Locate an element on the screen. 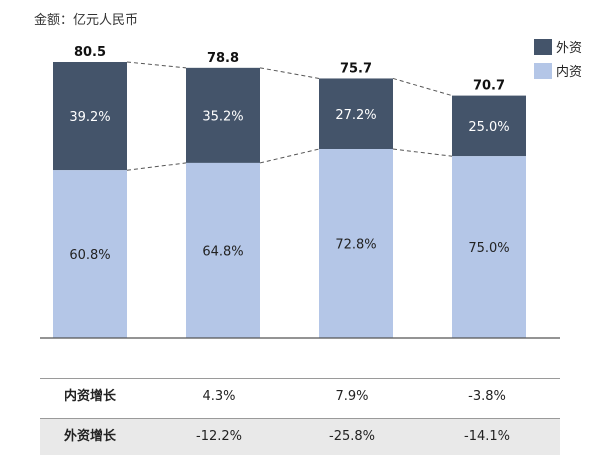  bar-domestic-2019 is located at coordinates (90, 254).